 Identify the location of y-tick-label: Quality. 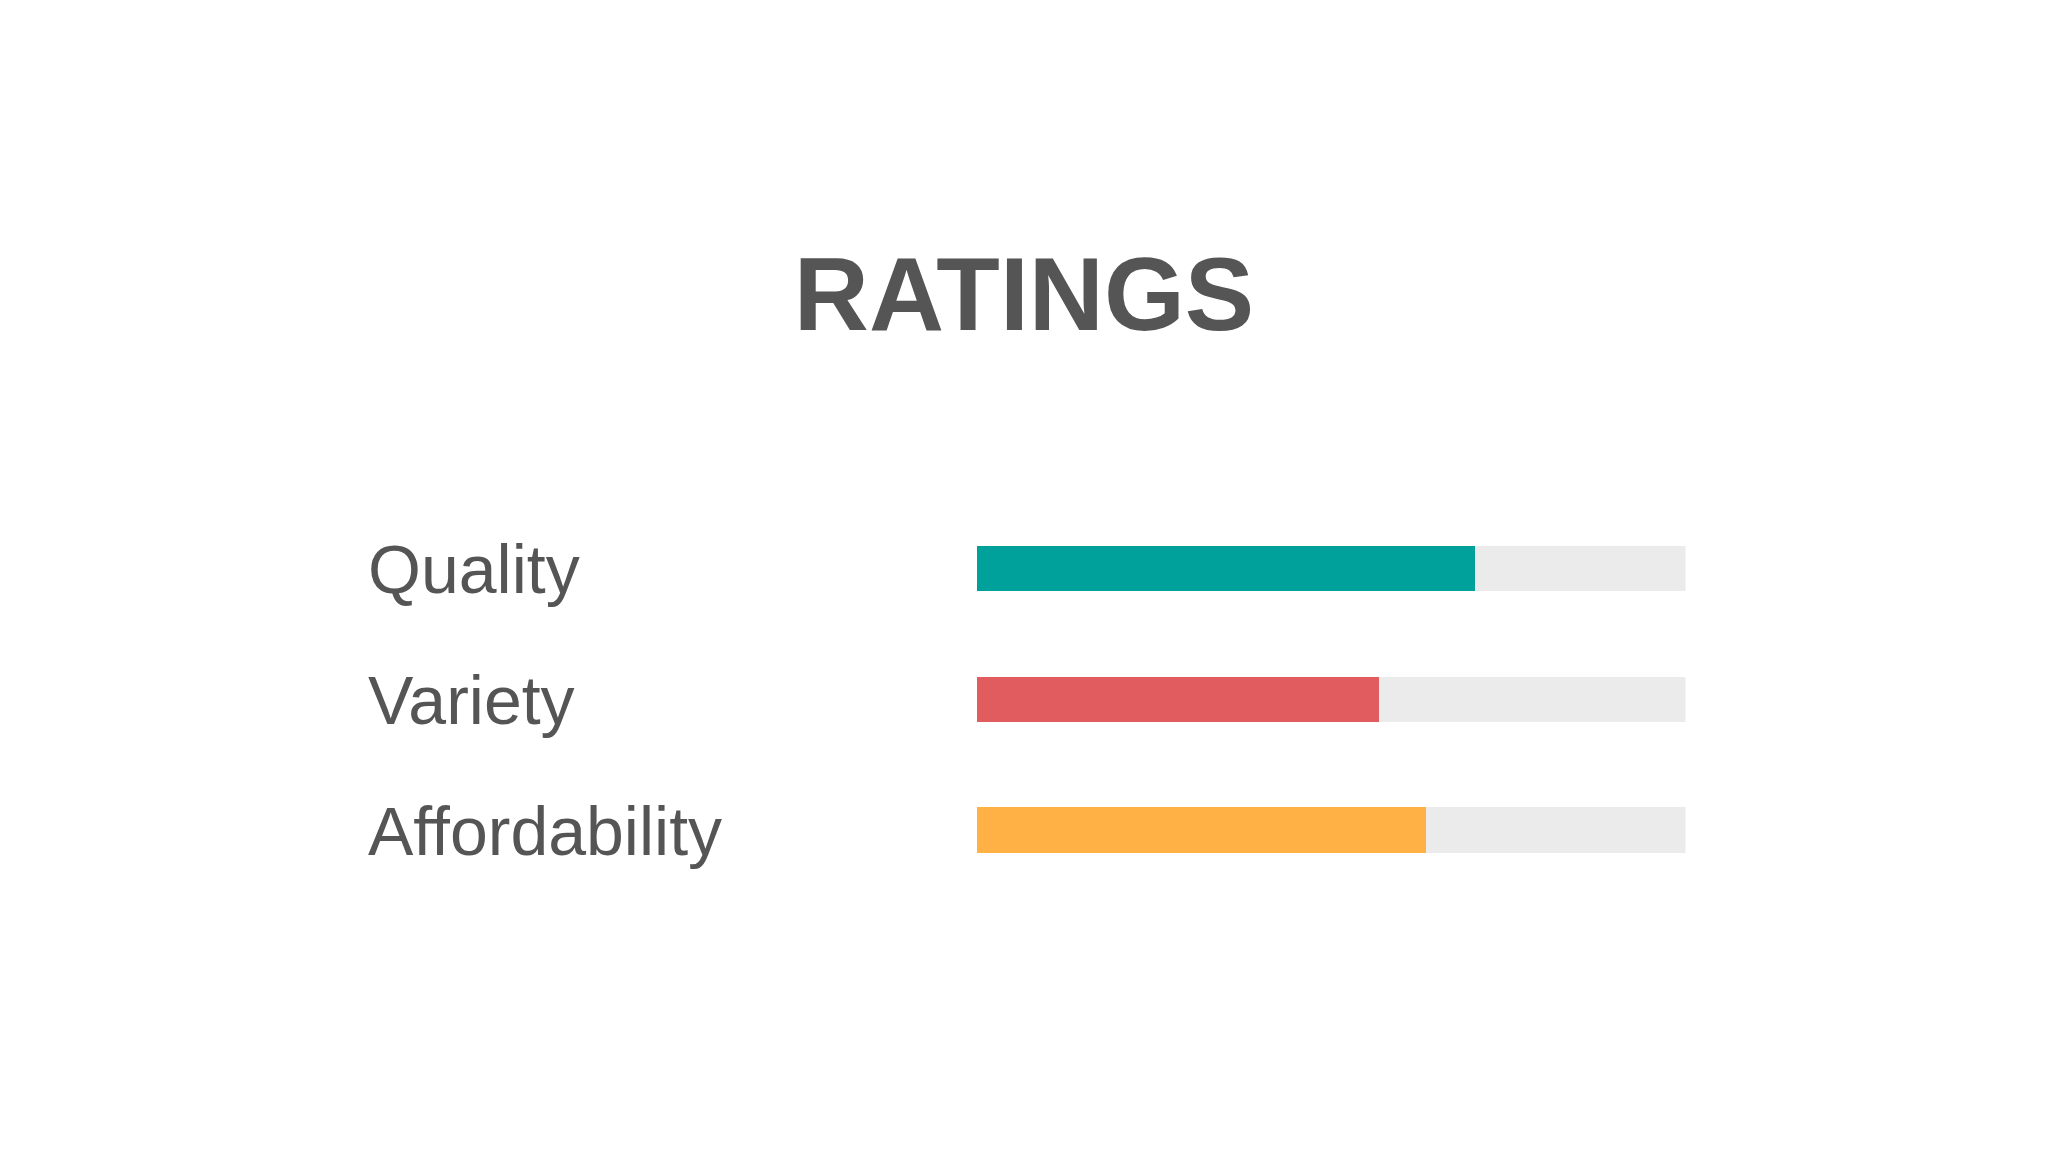
(474, 569).